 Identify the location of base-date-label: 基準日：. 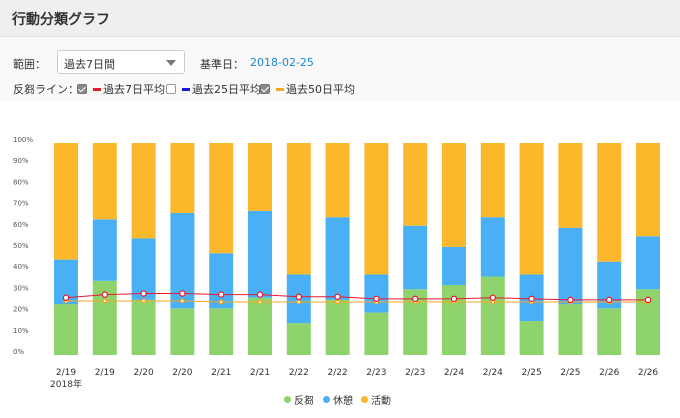
(222, 64).